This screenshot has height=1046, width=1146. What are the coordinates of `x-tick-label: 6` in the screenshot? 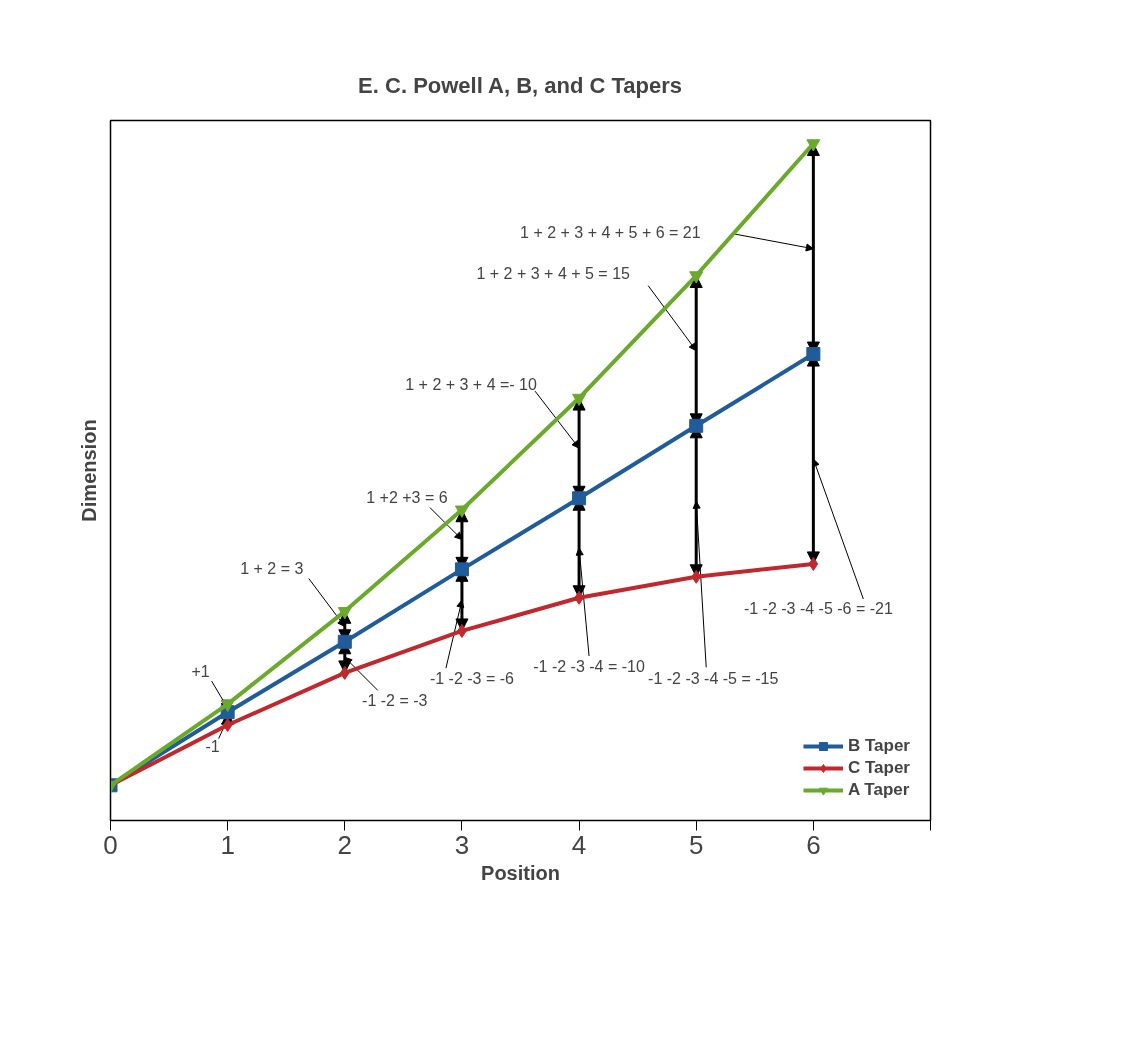 It's located at (813, 844).